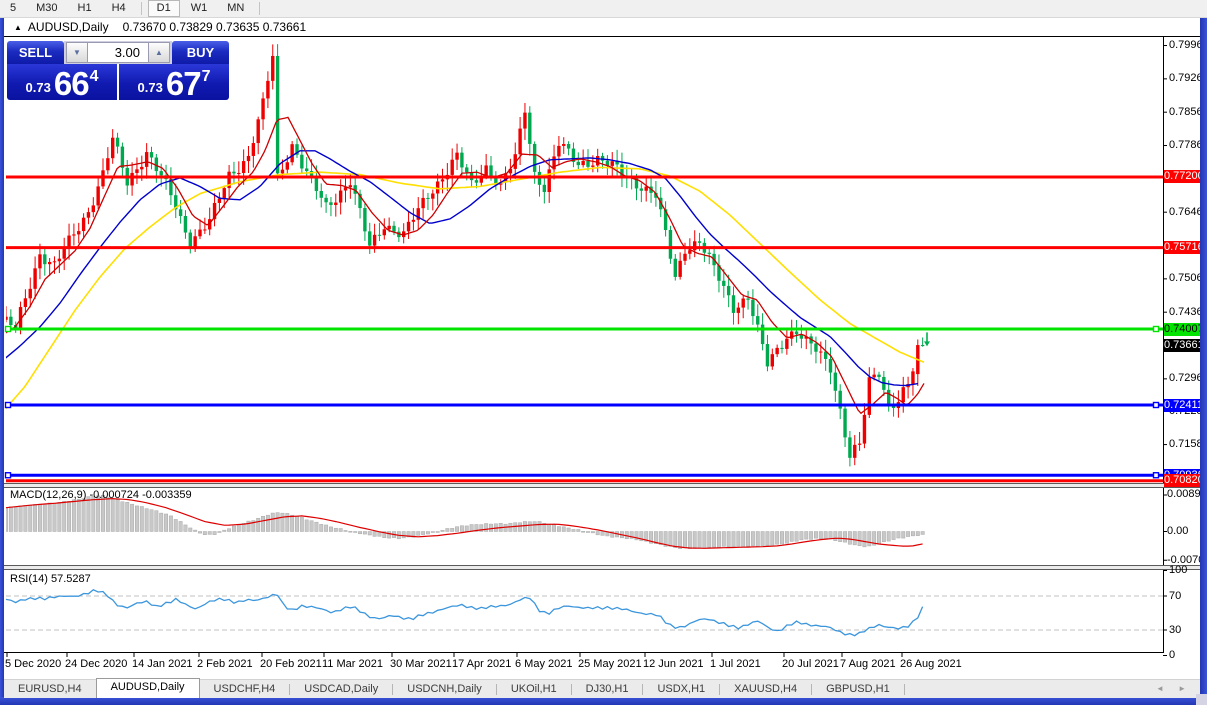  What do you see at coordinates (225, 664) in the screenshot?
I see `date-label: 2 Feb 2021` at bounding box center [225, 664].